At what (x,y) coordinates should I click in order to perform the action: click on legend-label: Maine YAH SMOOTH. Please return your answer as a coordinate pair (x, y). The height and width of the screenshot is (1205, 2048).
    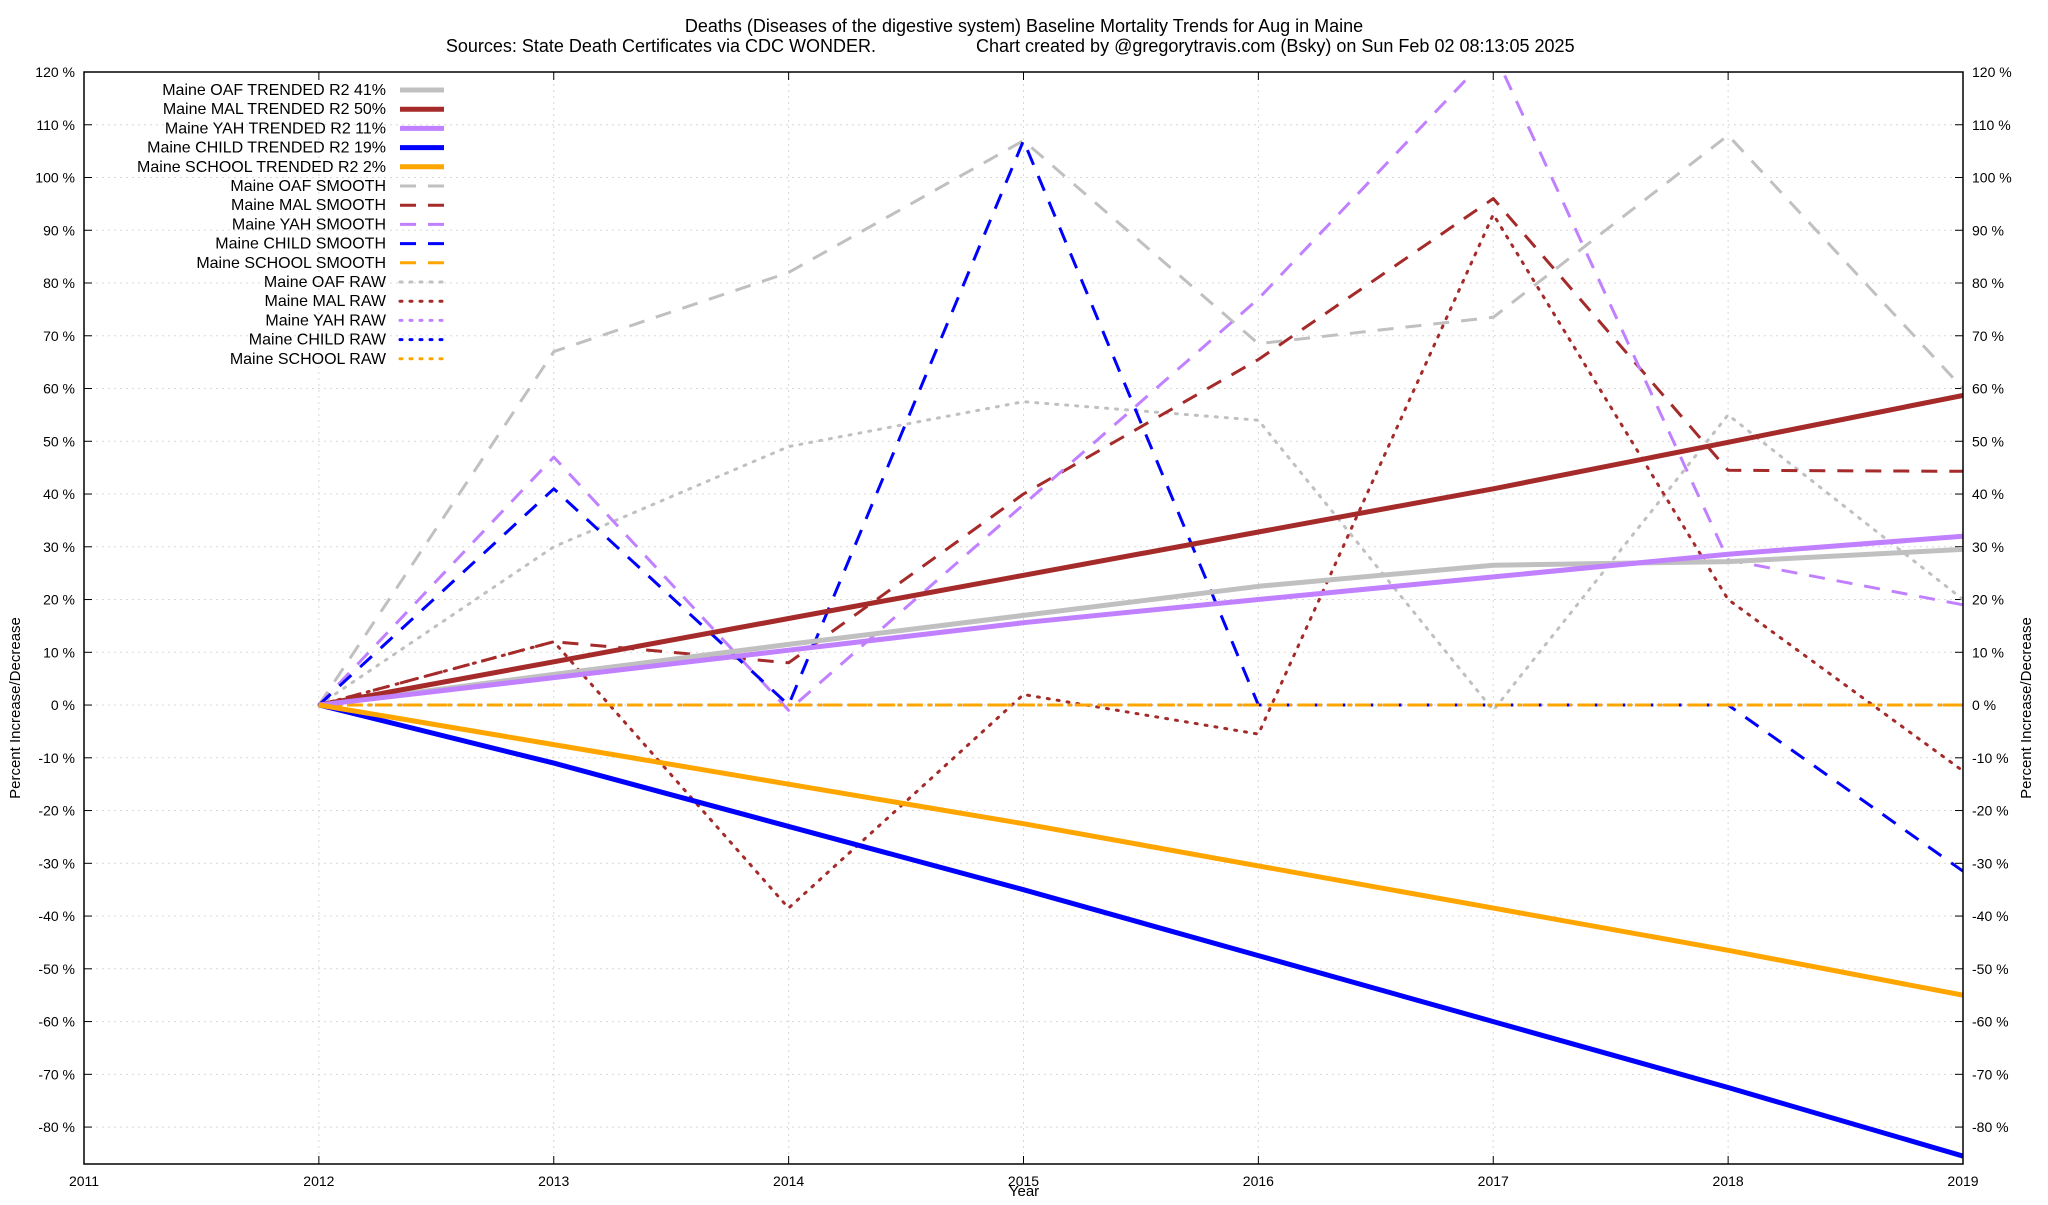
    Looking at the image, I should click on (309, 224).